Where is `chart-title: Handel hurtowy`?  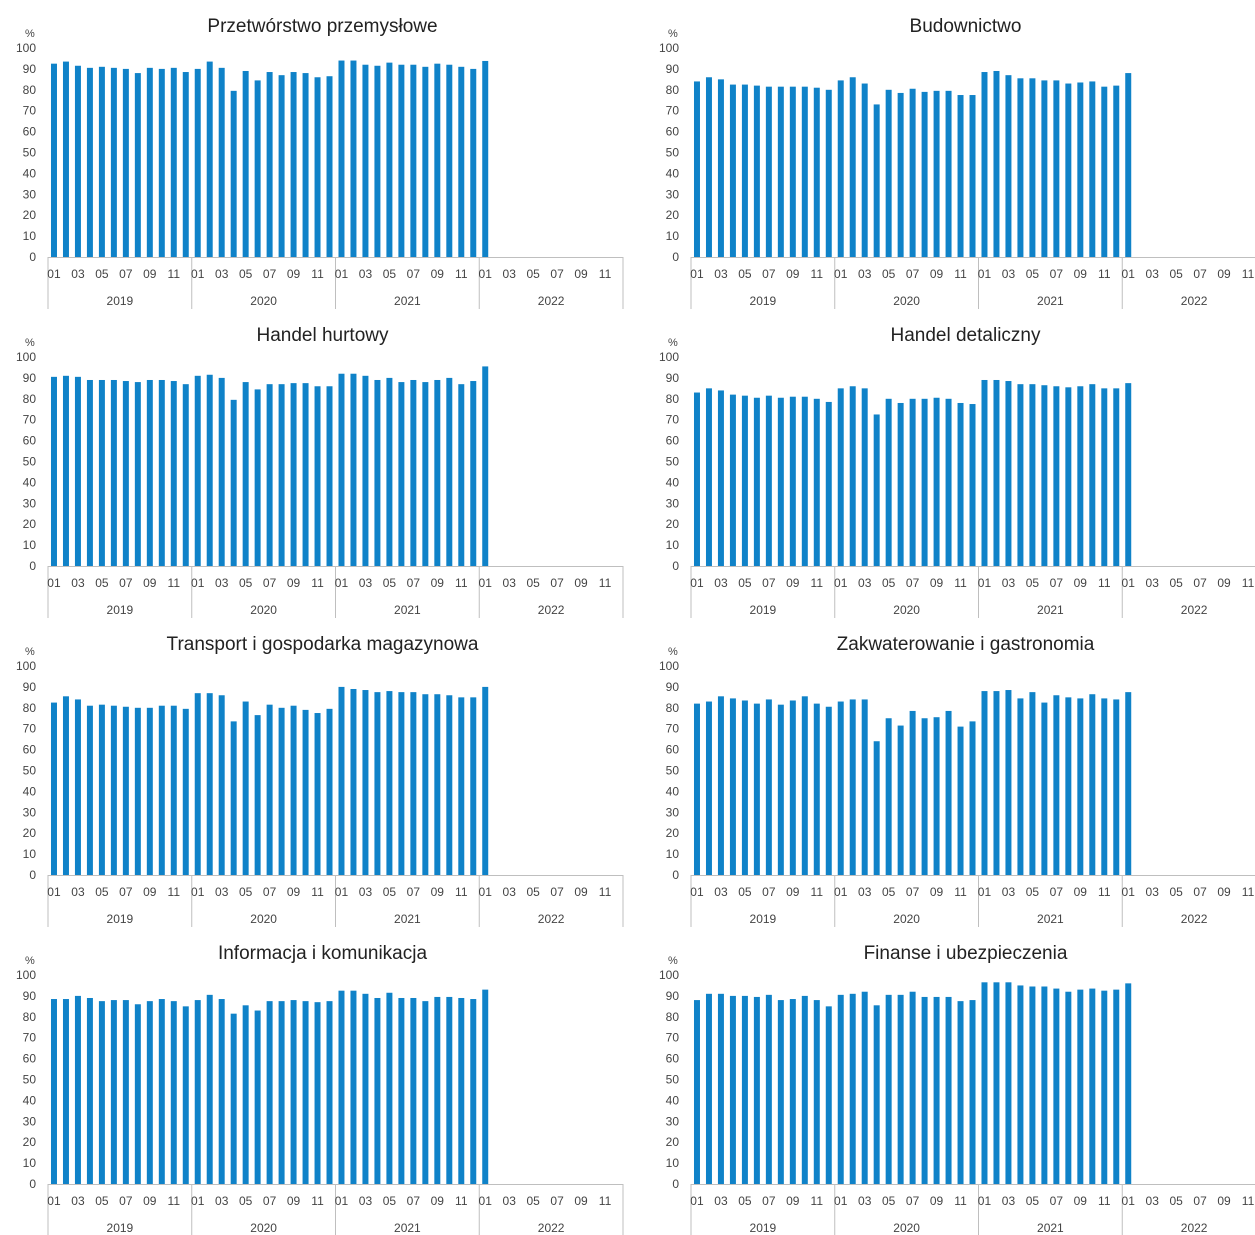
chart-title: Handel hurtowy is located at coordinates (322, 335).